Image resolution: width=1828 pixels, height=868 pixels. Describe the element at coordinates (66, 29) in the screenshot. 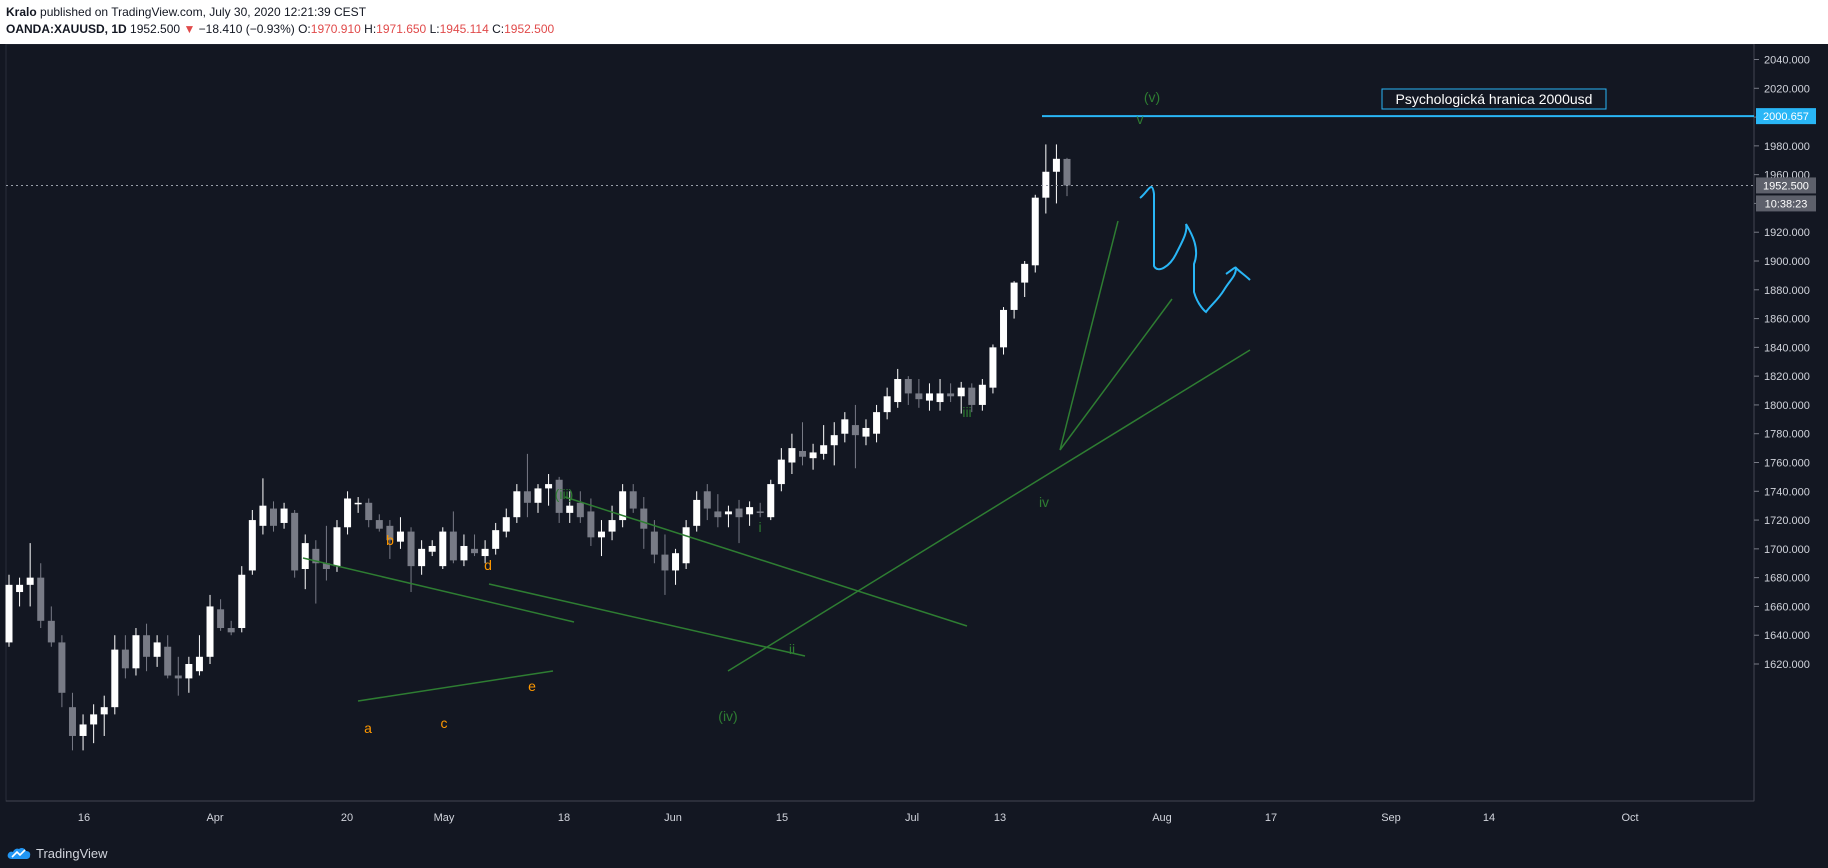

I see `symbol-label: OANDA:XAUUSD, 1D` at that location.